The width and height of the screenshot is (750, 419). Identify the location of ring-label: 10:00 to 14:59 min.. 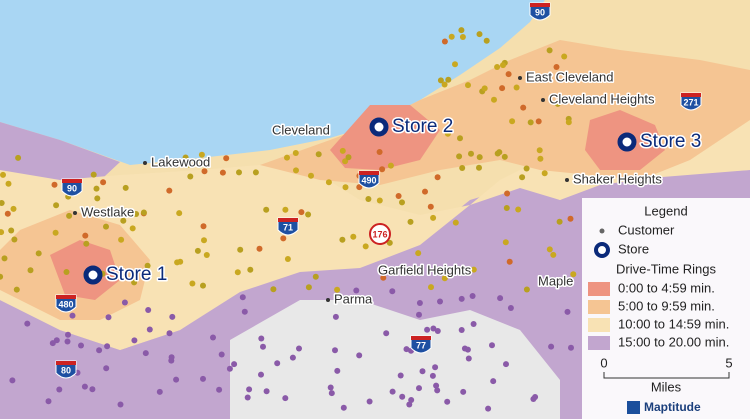
(673, 323).